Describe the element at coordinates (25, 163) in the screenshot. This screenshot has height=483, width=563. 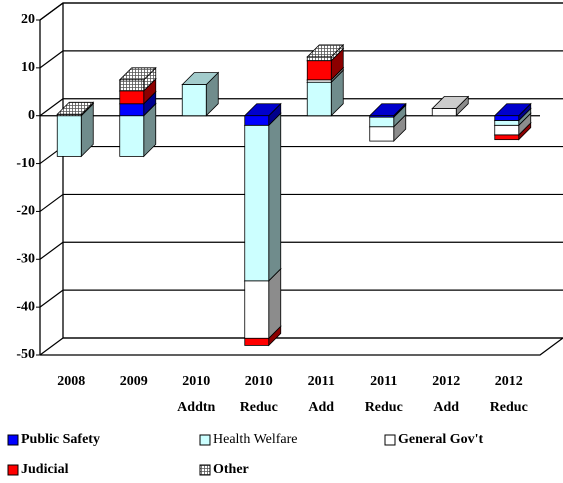
I see `y-tick-label: -10` at that location.